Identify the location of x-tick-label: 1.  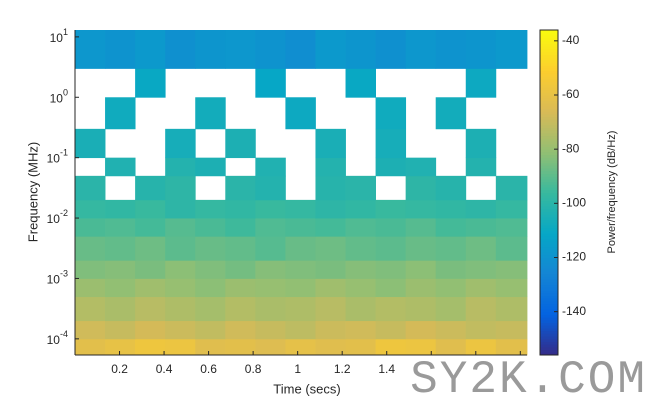
(297, 369).